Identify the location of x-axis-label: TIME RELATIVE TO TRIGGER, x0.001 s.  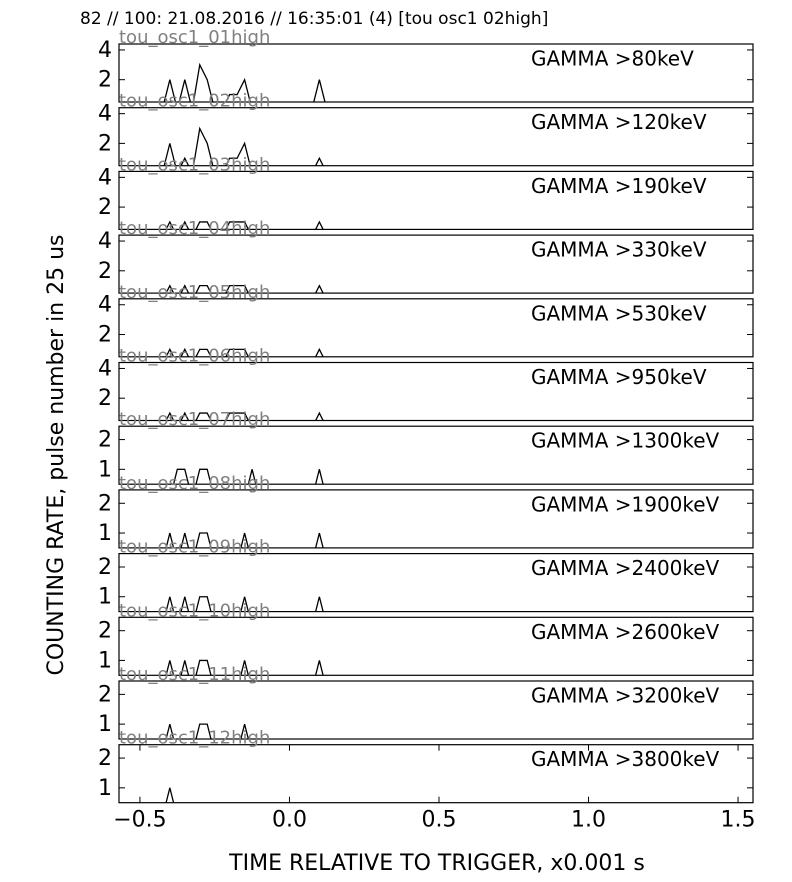
(436, 863).